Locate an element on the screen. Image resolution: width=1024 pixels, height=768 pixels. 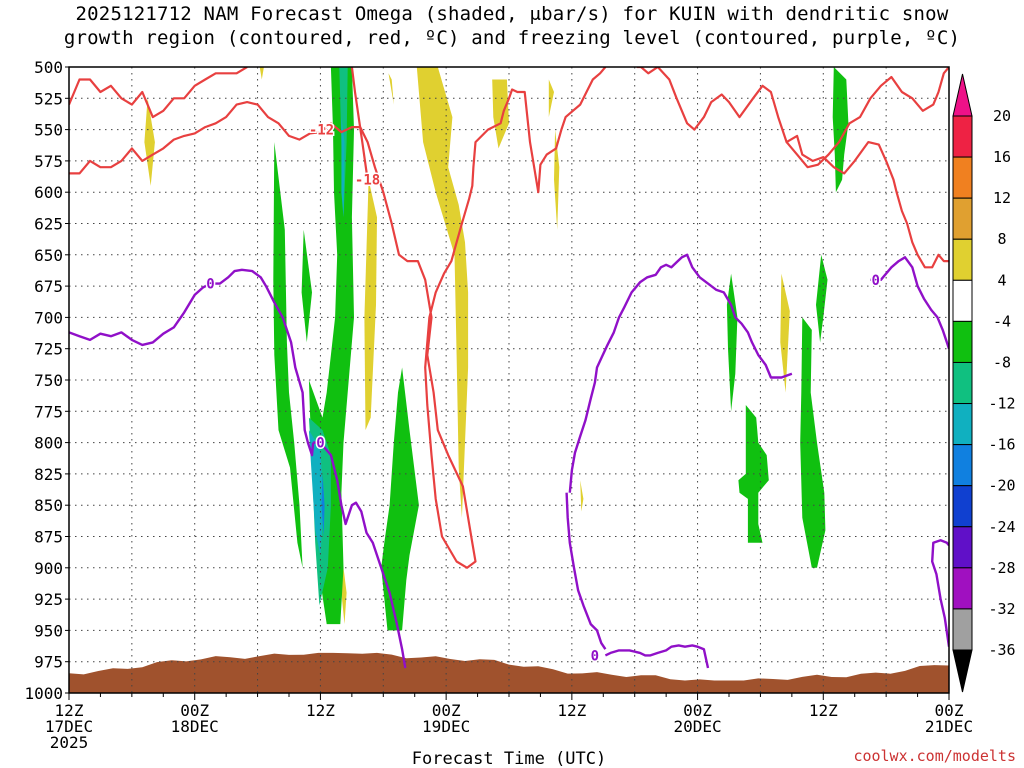
colorbar-bottom-extension is located at coordinates (962, 671).